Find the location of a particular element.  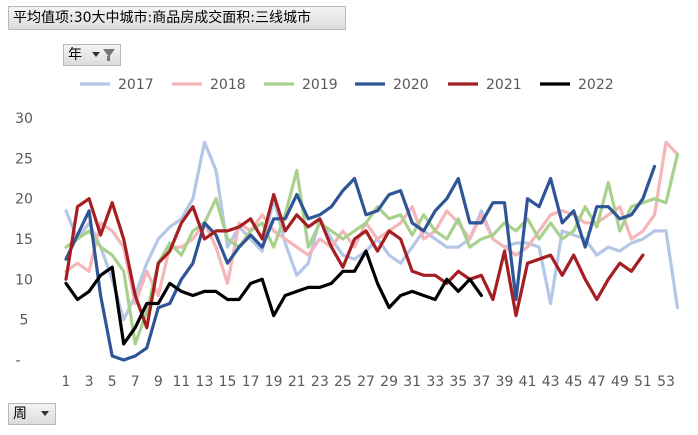

x-tick-label: 29 is located at coordinates (389, 382).